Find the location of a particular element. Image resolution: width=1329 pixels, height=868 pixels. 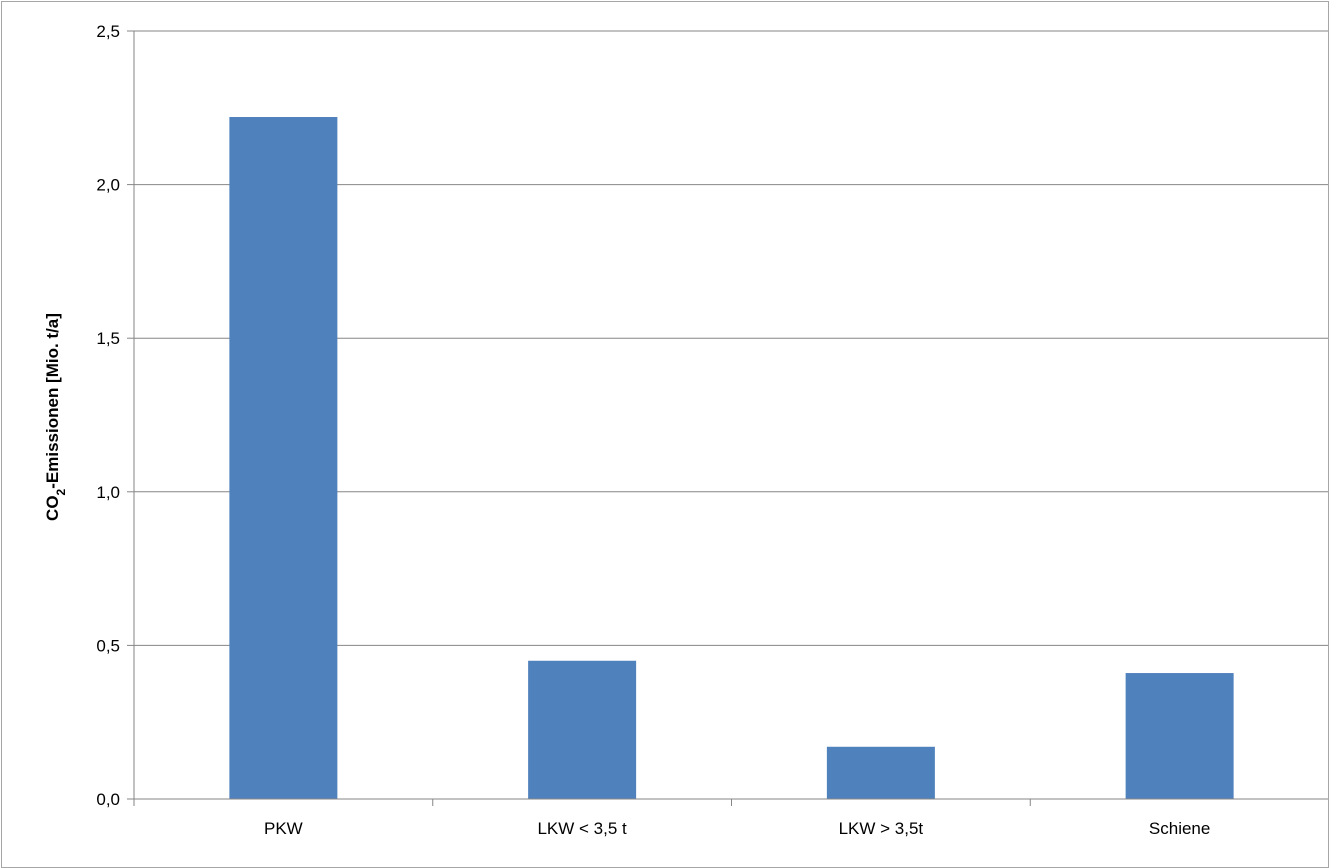

y-tick-label: 2,0 is located at coordinates (108, 185).